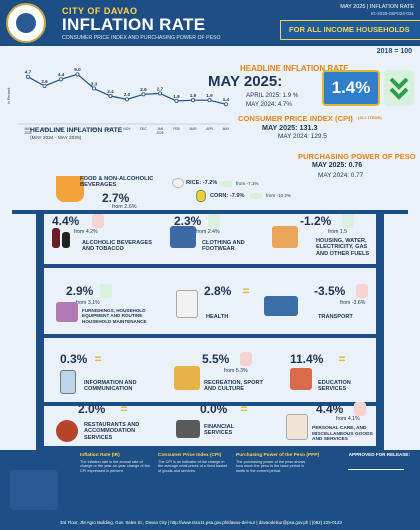 This screenshot has height=530, width=420. I want to click on x-tick-label: MAY, so click(29, 129).